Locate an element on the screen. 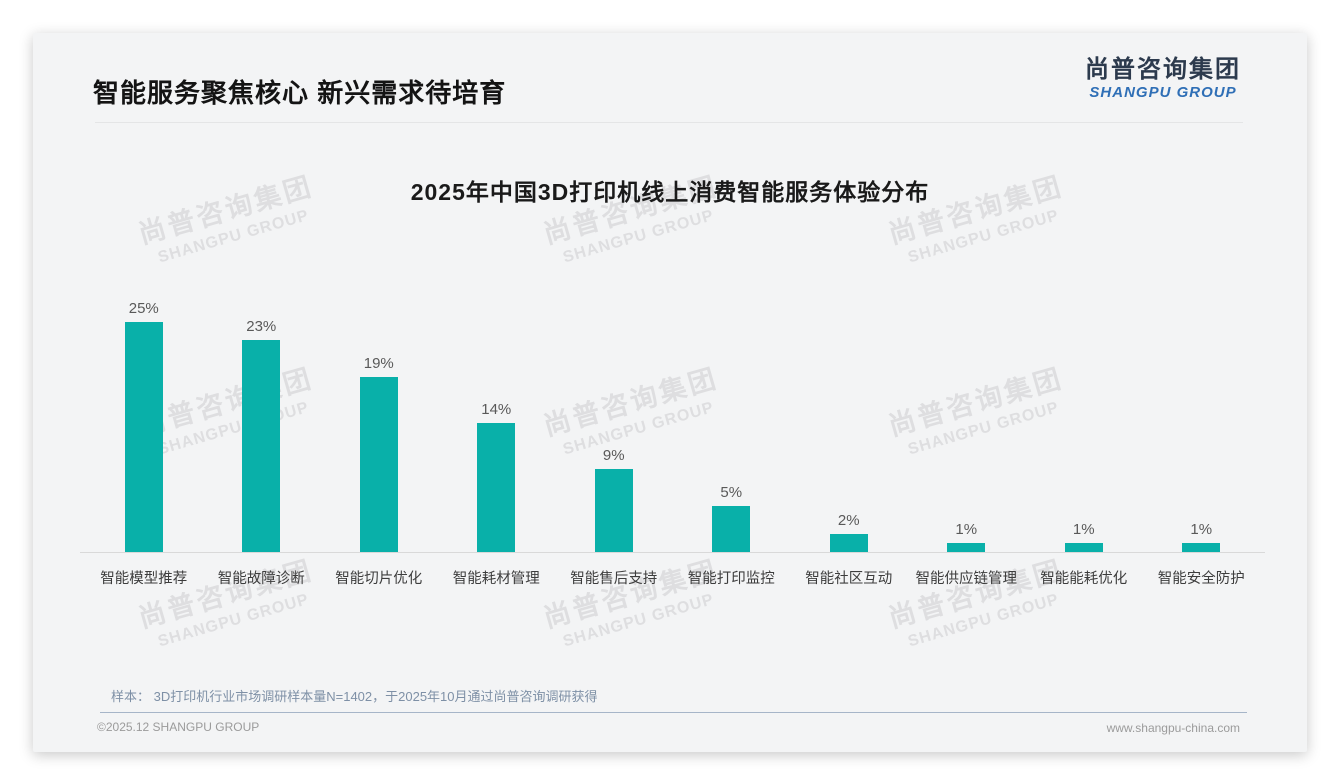 The height and width of the screenshot is (780, 1340). category-label: 智能社区互动 is located at coordinates (849, 579).